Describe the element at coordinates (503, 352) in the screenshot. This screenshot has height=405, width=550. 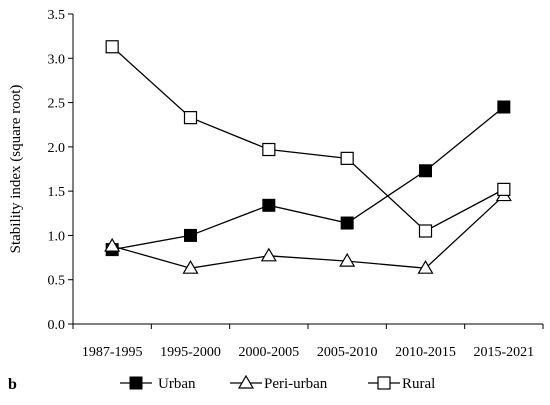
I see `x-tick-label: 2015-2021` at that location.